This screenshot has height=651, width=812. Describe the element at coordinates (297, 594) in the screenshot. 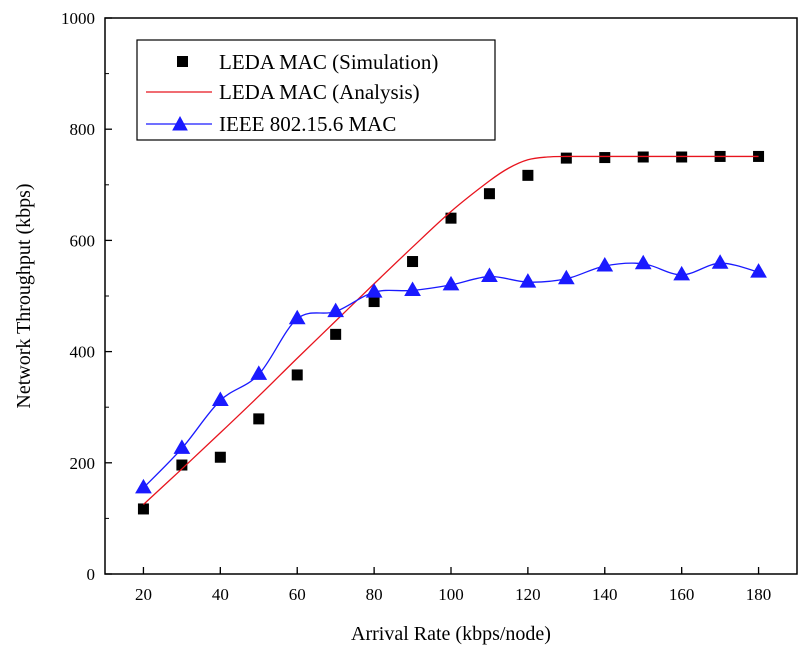

I see `x-tick-label: 60` at that location.